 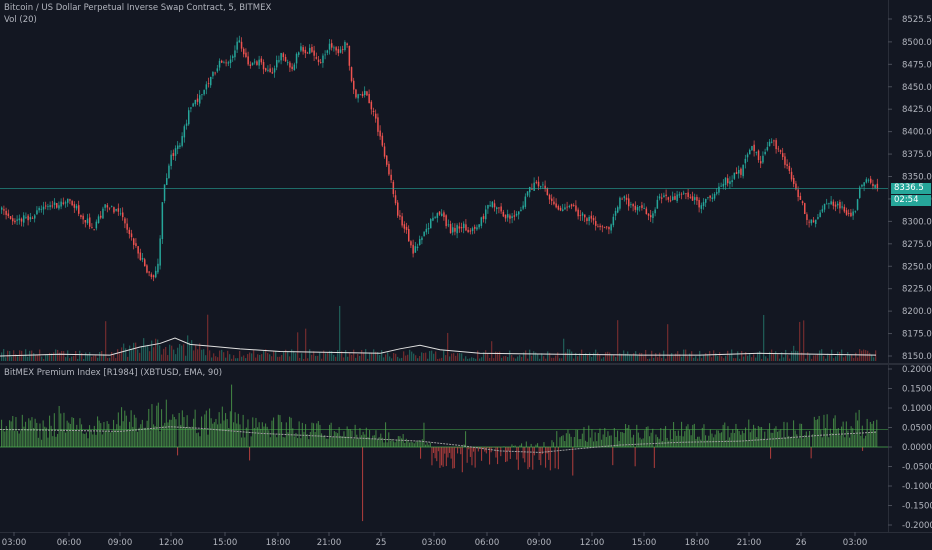 What do you see at coordinates (917, 155) in the screenshot?
I see `price-tick-label: 8375.0` at bounding box center [917, 155].